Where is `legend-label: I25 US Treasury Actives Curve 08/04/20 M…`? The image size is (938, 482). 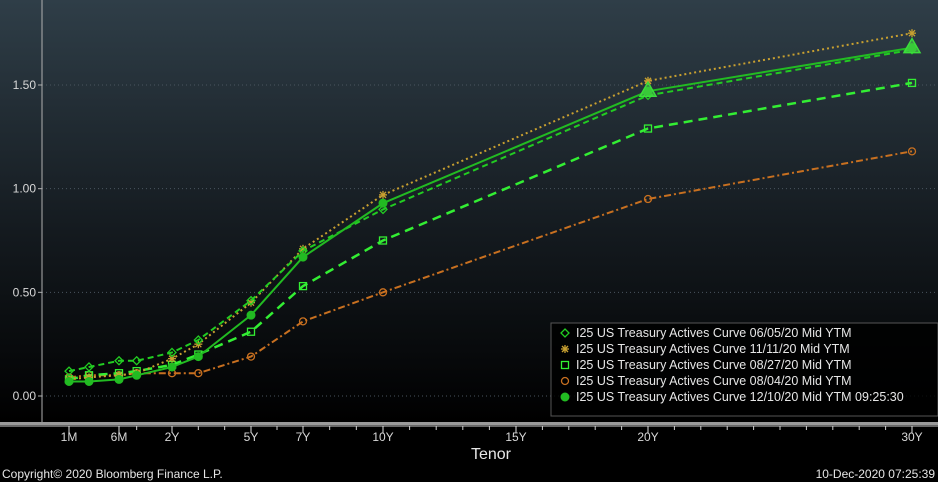
legend-label: I25 US Treasury Actives Curve 08/04/20 M… is located at coordinates (714, 381).